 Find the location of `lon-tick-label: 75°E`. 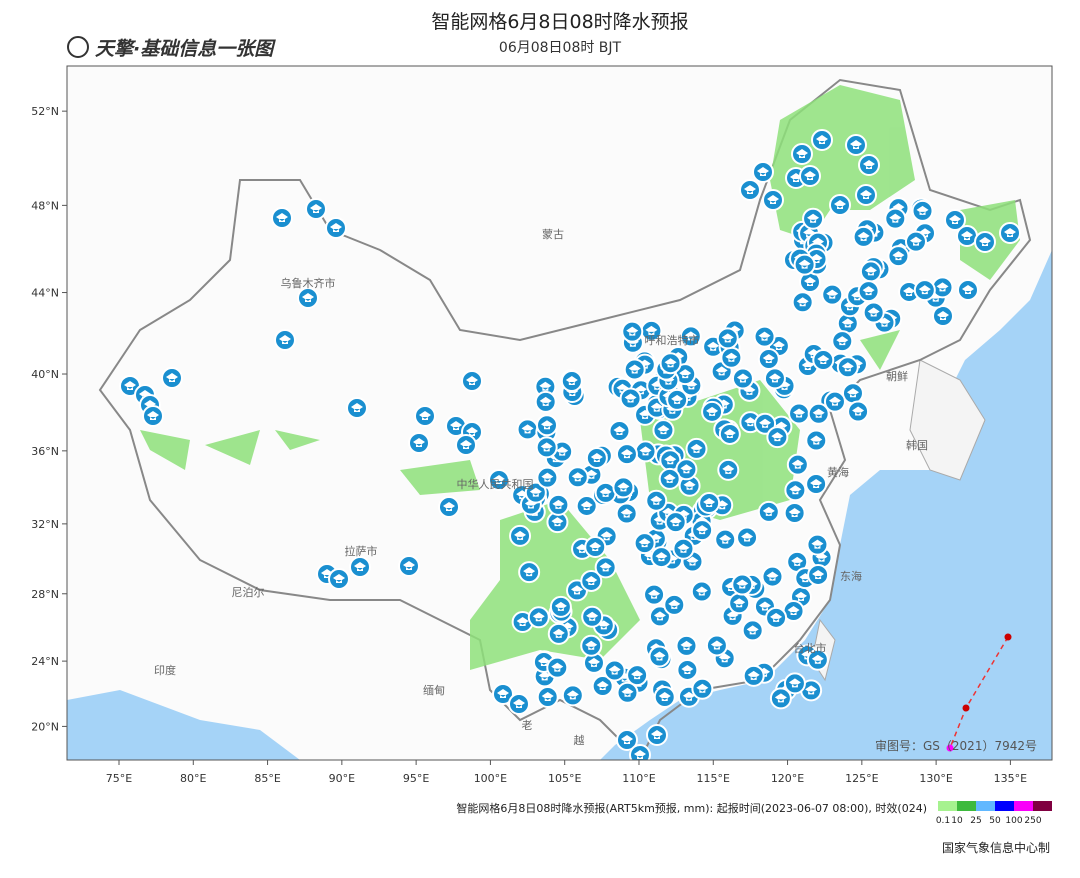

lon-tick-label: 75°E is located at coordinates (119, 778).